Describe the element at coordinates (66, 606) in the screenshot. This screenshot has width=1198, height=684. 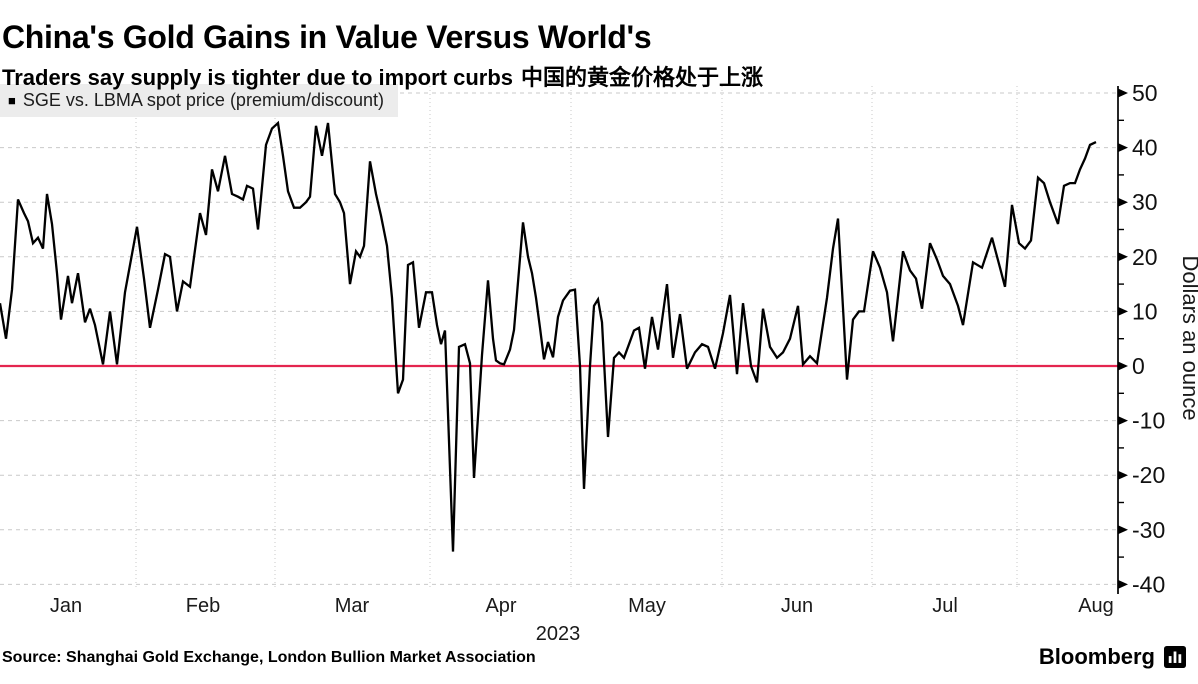
I see `x-tick-label: Jan` at that location.